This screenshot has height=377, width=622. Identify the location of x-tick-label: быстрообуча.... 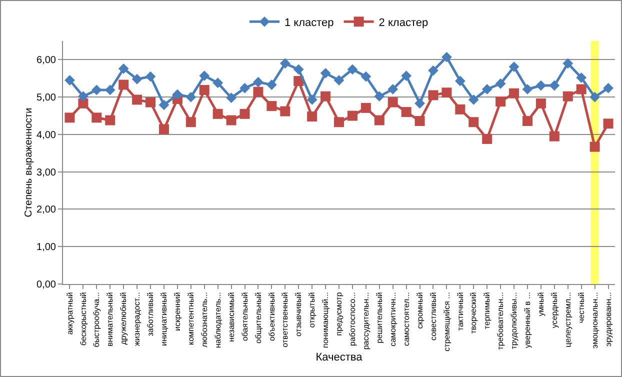
(97, 320).